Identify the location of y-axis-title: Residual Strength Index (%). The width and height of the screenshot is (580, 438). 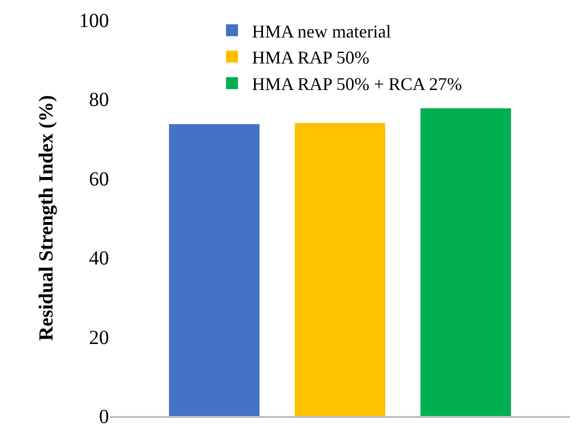
(47, 218).